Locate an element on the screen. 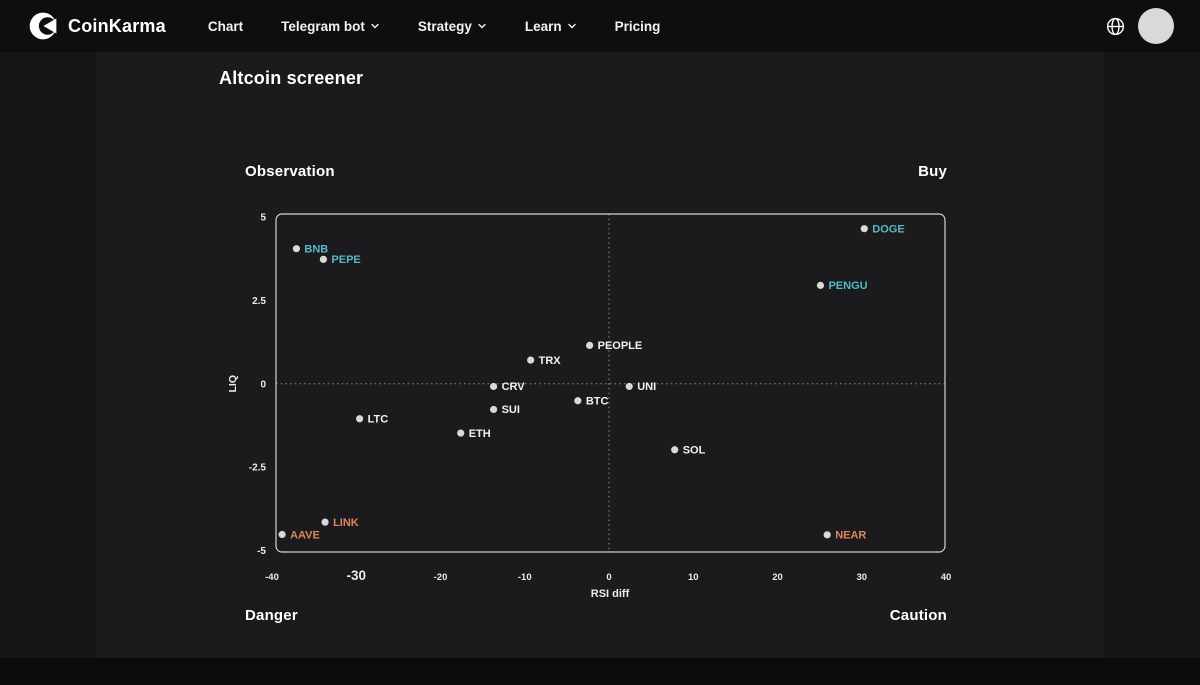  nav-item-label: Telegram bot is located at coordinates (323, 26).